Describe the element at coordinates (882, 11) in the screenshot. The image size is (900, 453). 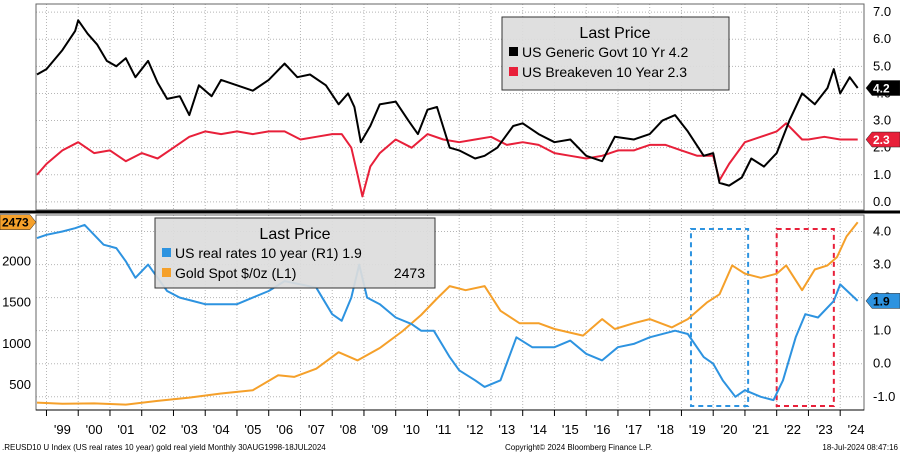
I see `tick-label-top-right: 7.0` at that location.